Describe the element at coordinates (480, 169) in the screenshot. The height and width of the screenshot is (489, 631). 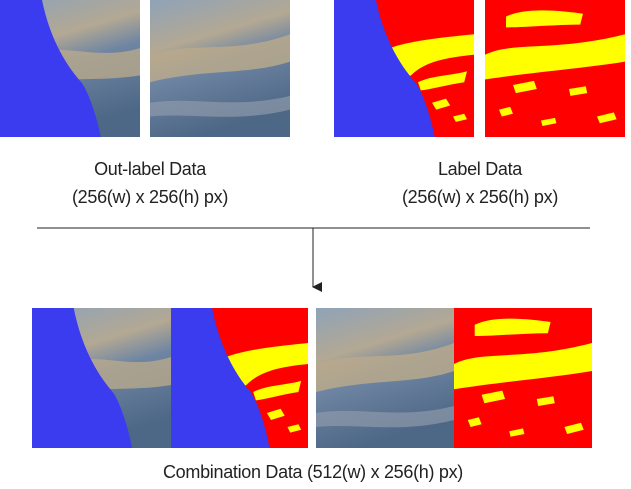
I see `caption-title: Label Data` at that location.